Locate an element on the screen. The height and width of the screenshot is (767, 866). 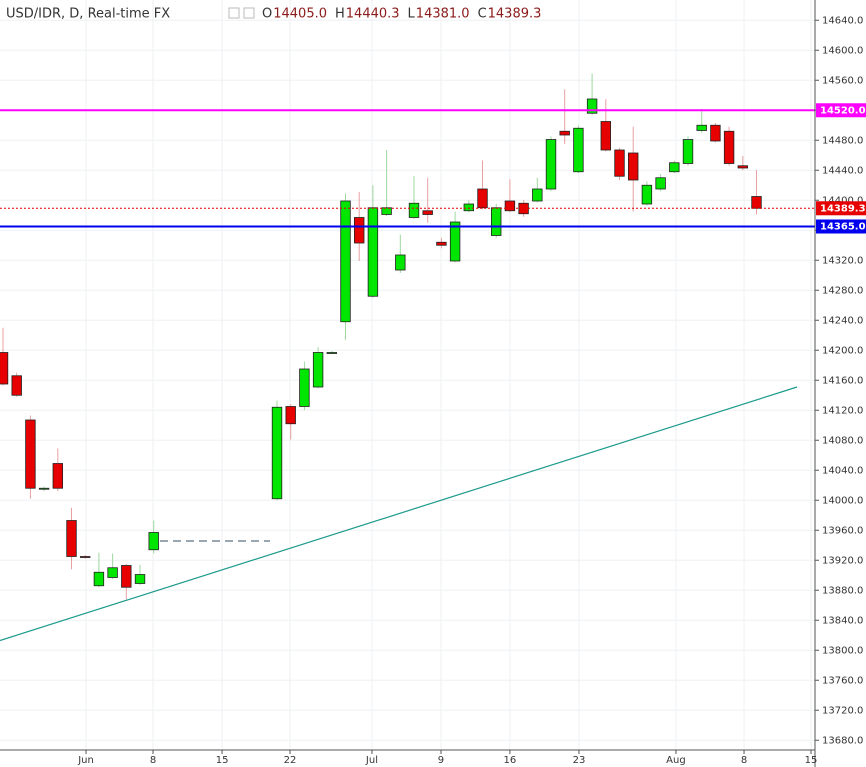
y-tick-label: 14640.0 is located at coordinates (842, 20).